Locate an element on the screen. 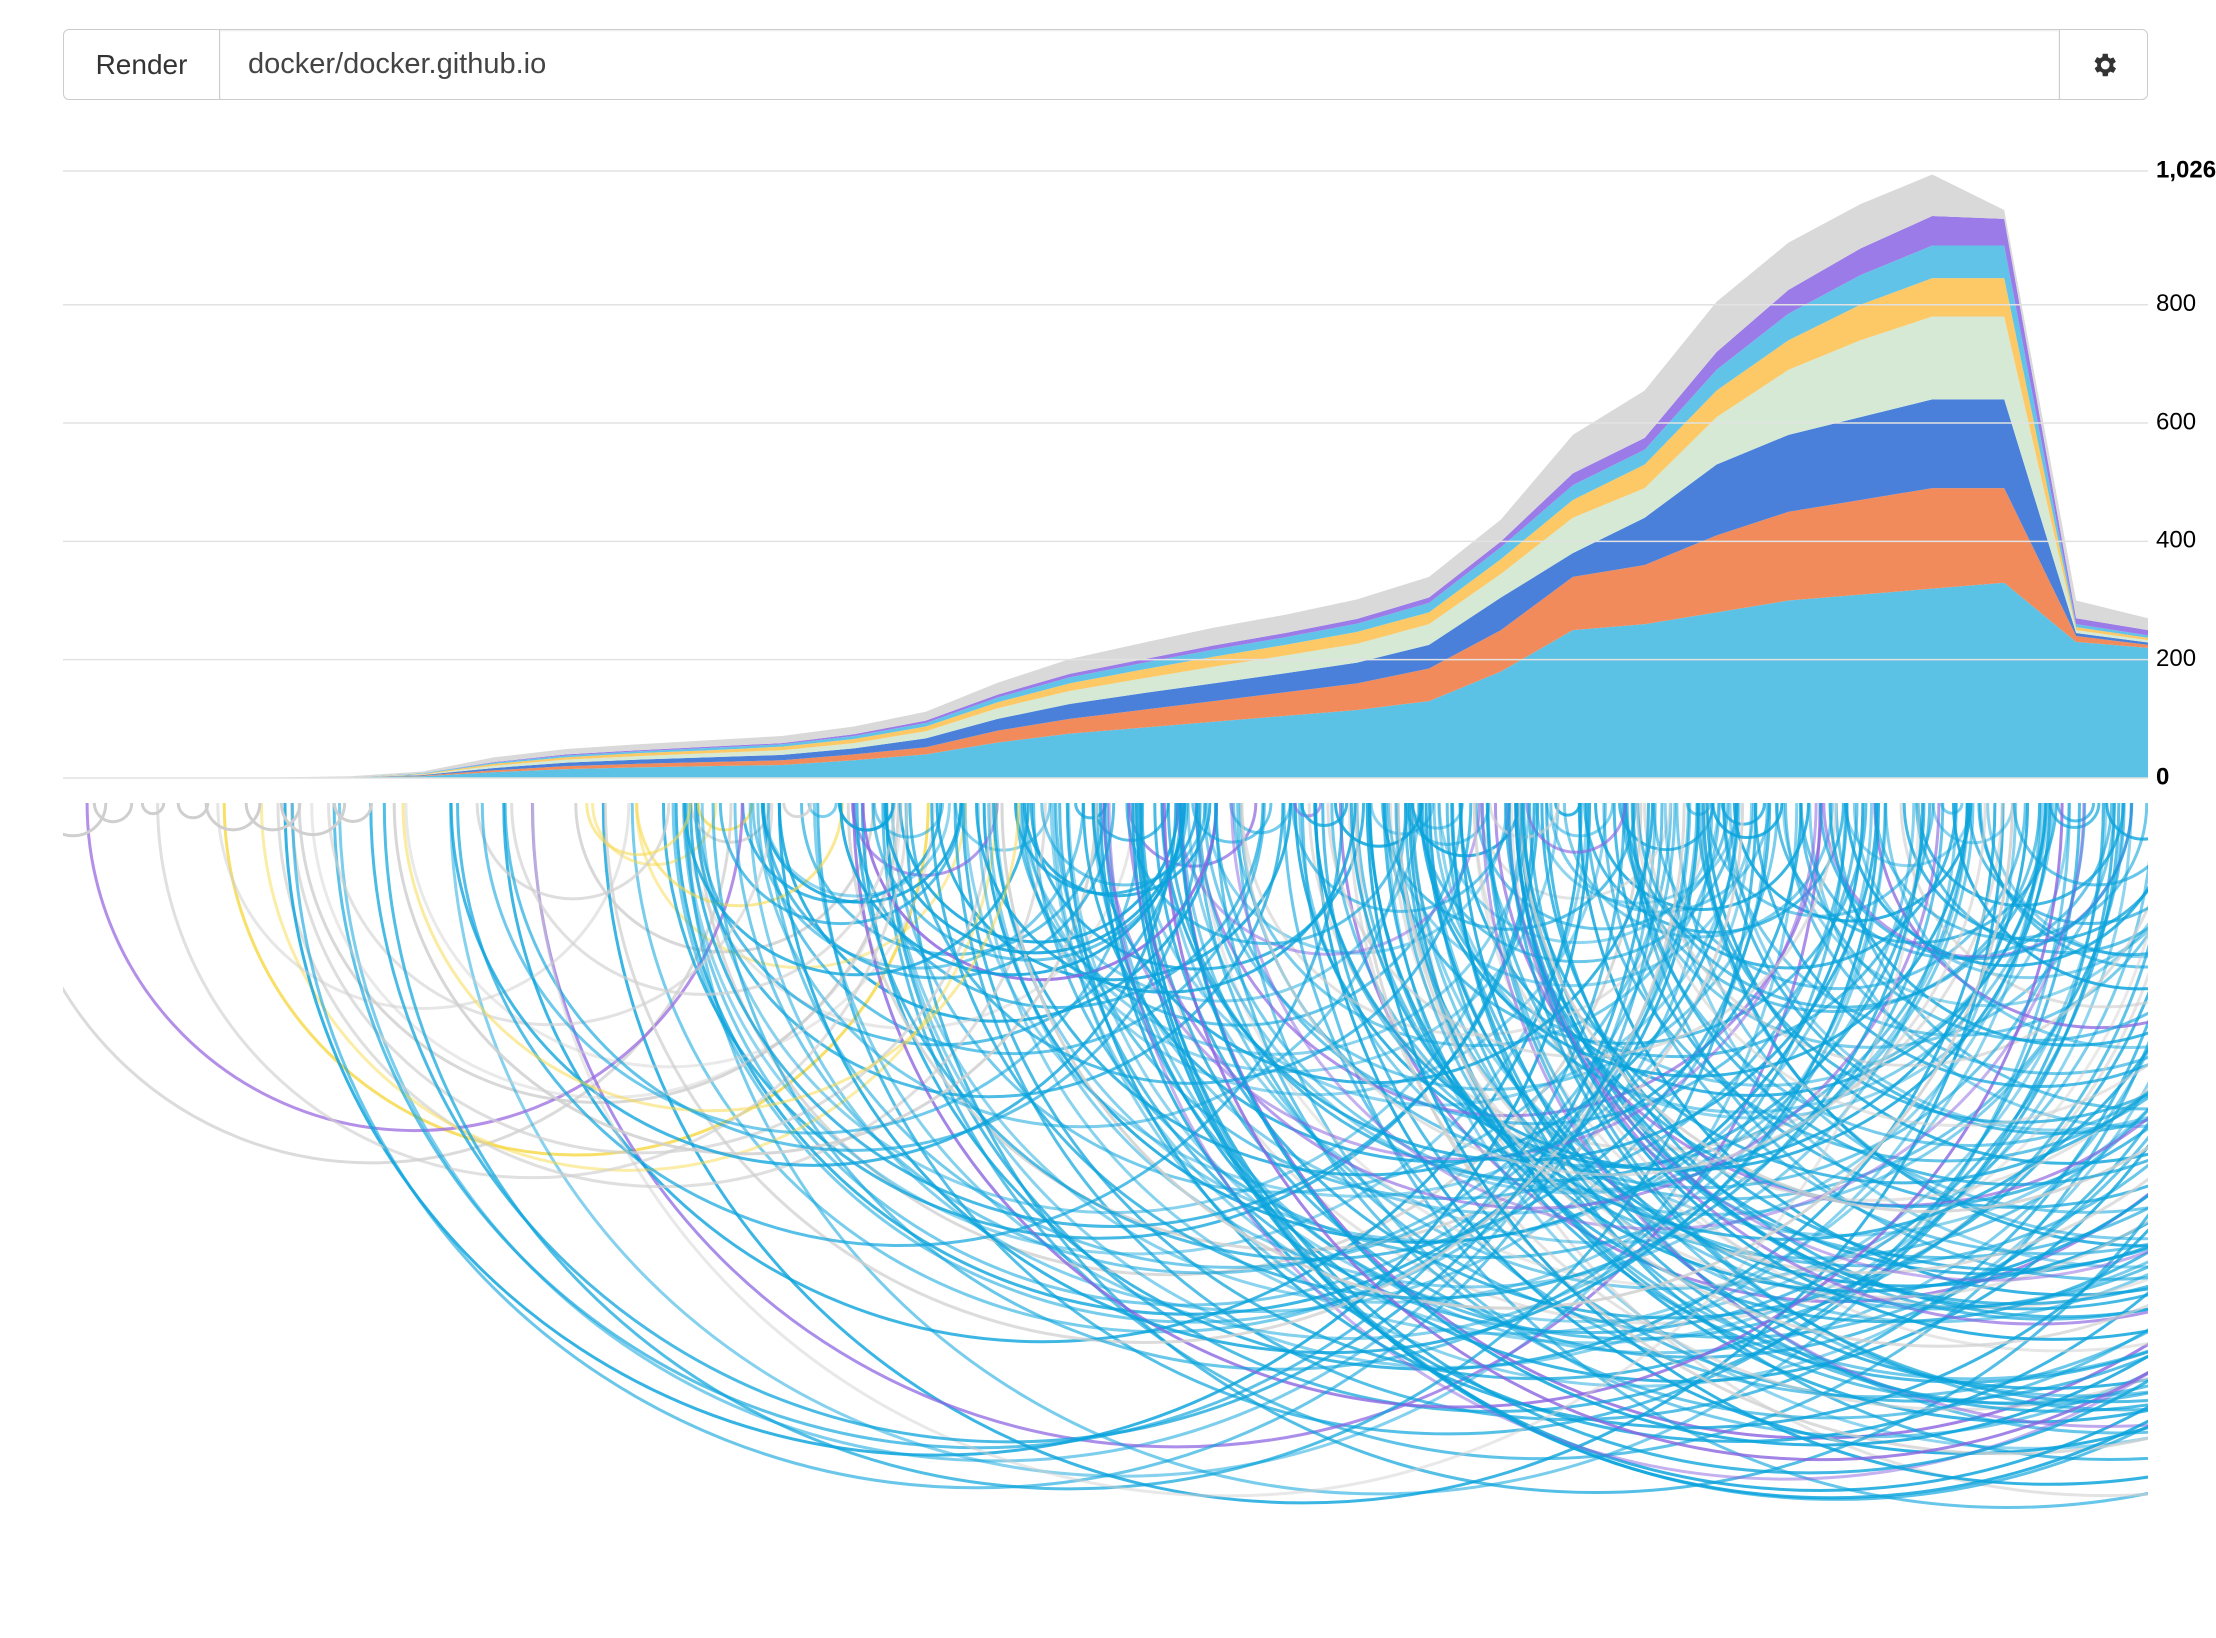 The height and width of the screenshot is (1638, 2216). gear-icon is located at coordinates (2105, 64).